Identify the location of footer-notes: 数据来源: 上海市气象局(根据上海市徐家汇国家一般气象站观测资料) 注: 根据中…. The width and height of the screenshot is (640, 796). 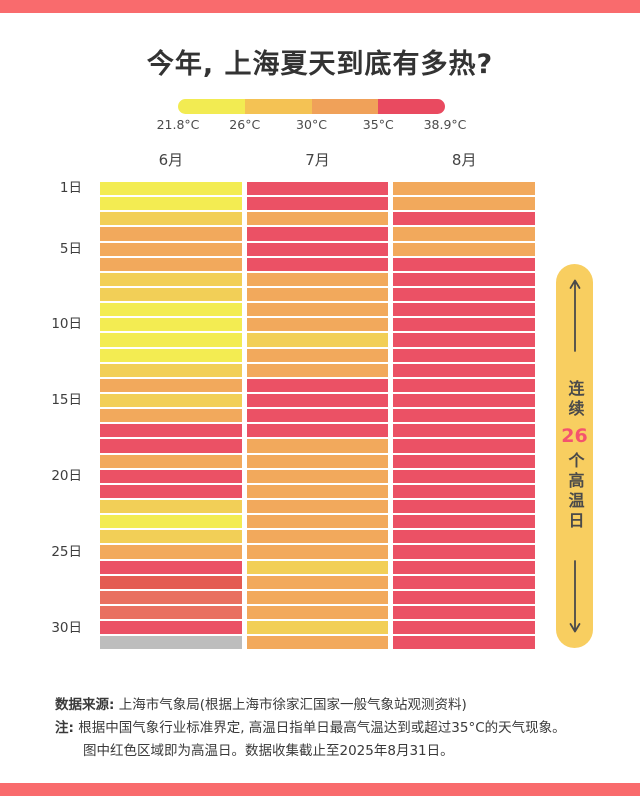
(329, 728).